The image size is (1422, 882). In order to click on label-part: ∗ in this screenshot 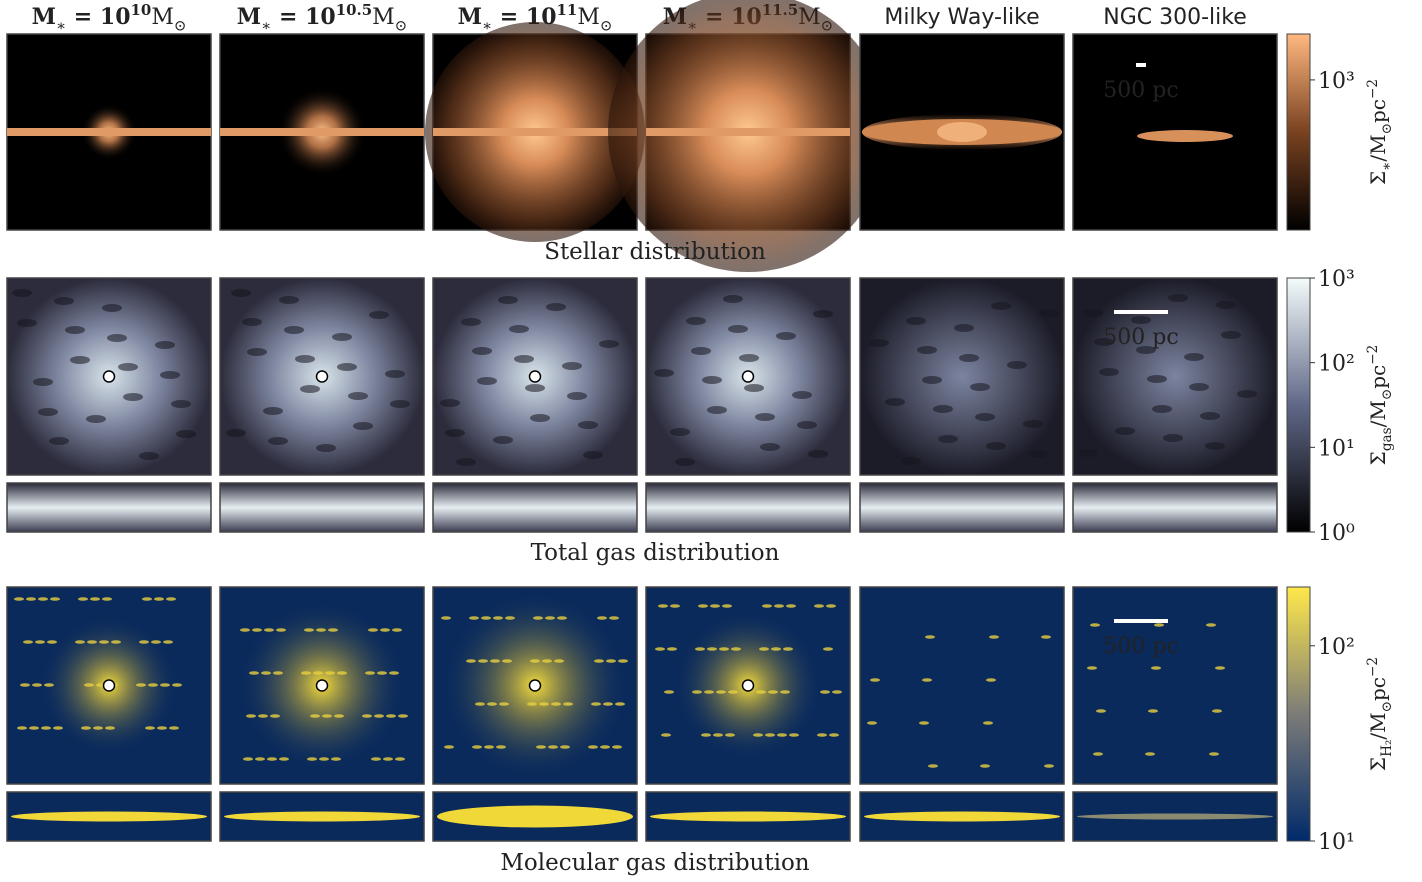, I will do `click(487, 26)`.